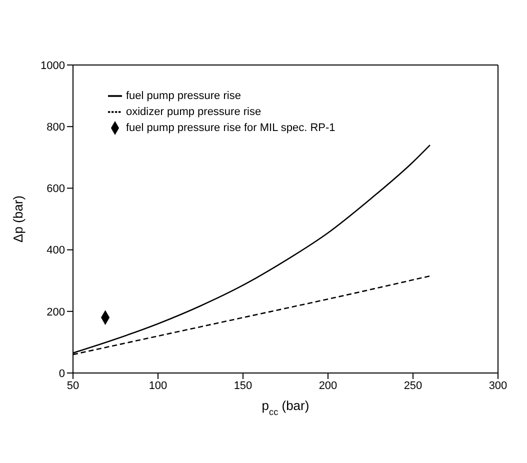  I want to click on y-tick-label: 200, so click(55, 312).